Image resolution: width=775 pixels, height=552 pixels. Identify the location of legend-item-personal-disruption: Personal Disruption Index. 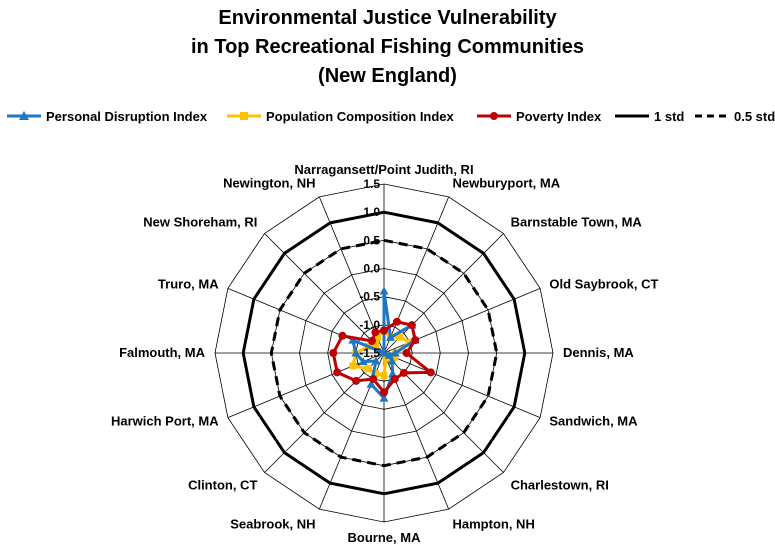
(106, 116).